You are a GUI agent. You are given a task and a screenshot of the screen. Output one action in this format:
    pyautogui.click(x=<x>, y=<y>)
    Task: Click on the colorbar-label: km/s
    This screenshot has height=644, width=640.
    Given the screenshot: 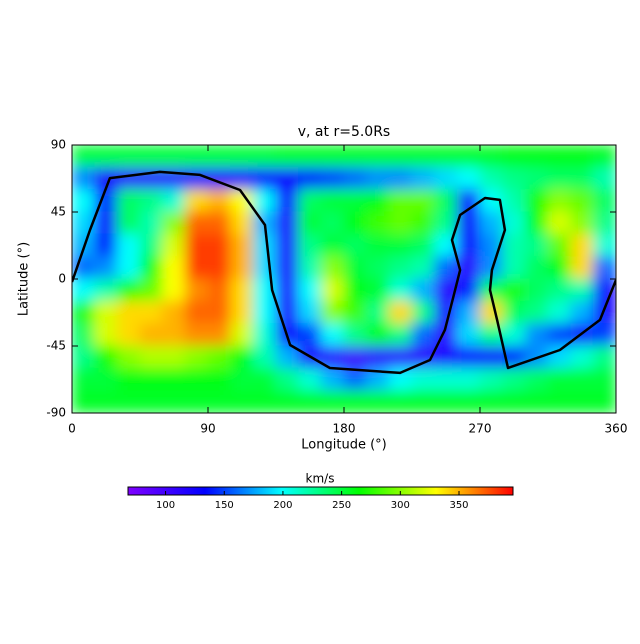 What is the action you would take?
    pyautogui.click(x=320, y=479)
    